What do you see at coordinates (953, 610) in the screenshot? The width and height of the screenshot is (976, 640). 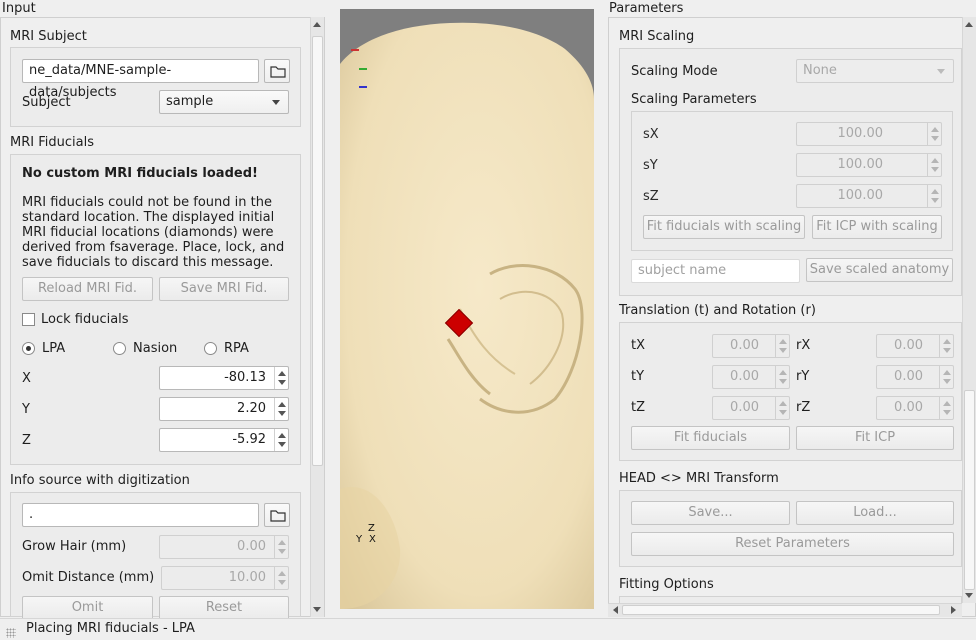 I see `scroll-right-icon` at bounding box center [953, 610].